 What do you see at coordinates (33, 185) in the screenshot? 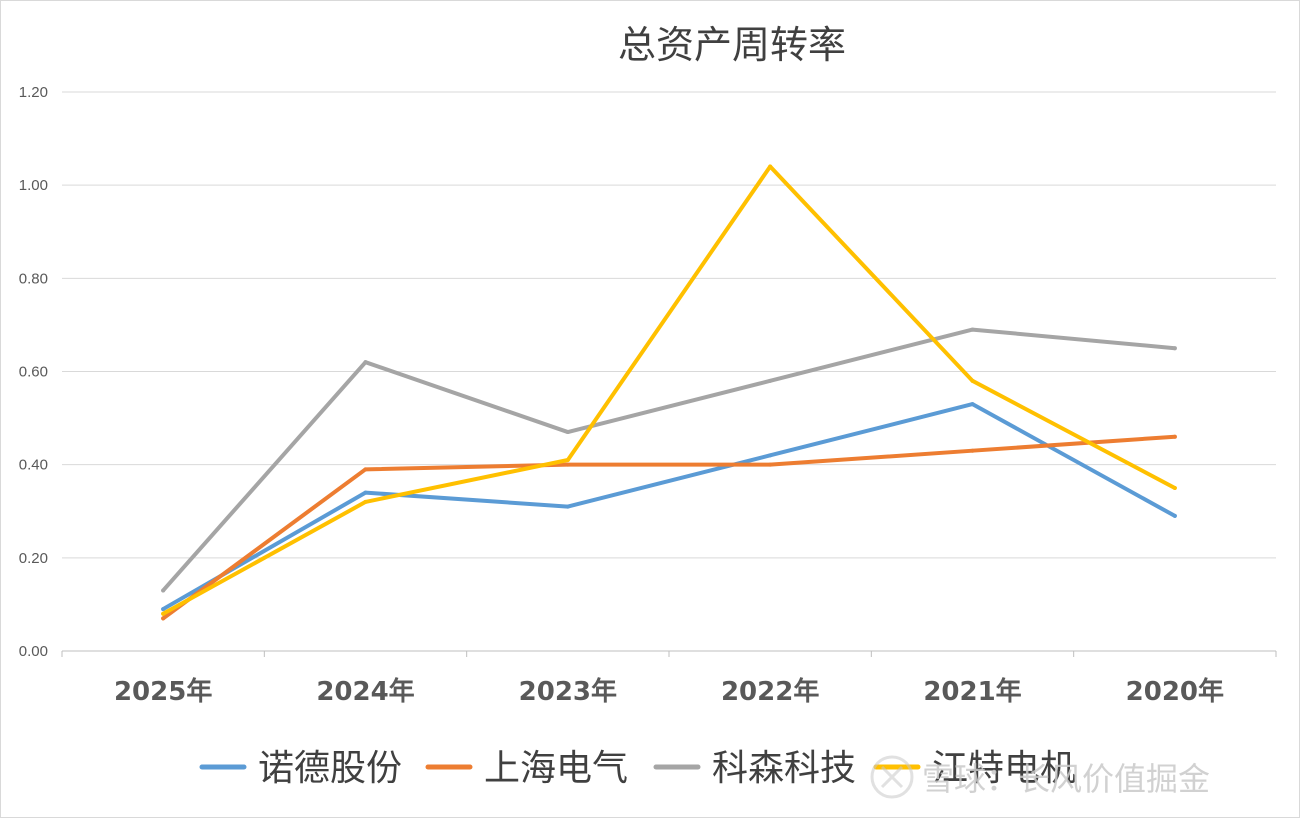
I see `y-tick-label: 1.00` at bounding box center [33, 185].